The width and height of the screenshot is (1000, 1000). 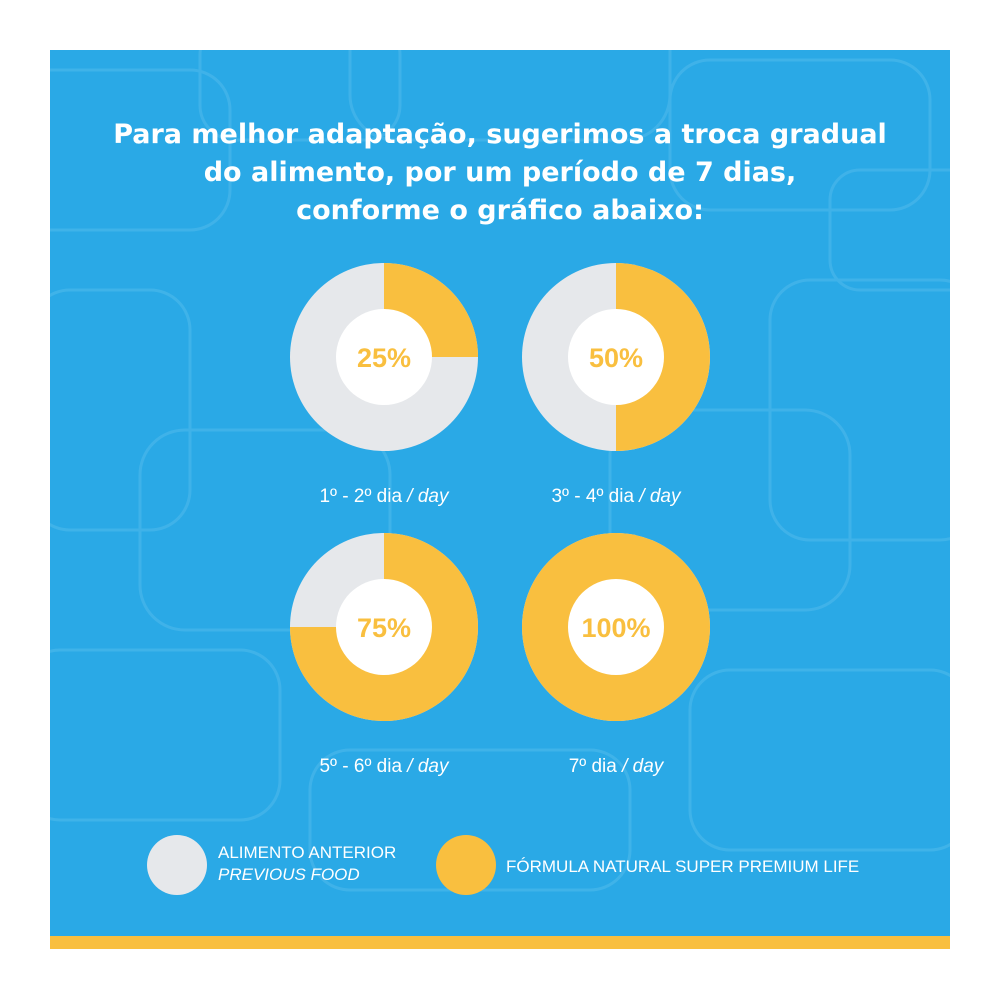 I want to click on percent-label: 75%, so click(x=384, y=628).